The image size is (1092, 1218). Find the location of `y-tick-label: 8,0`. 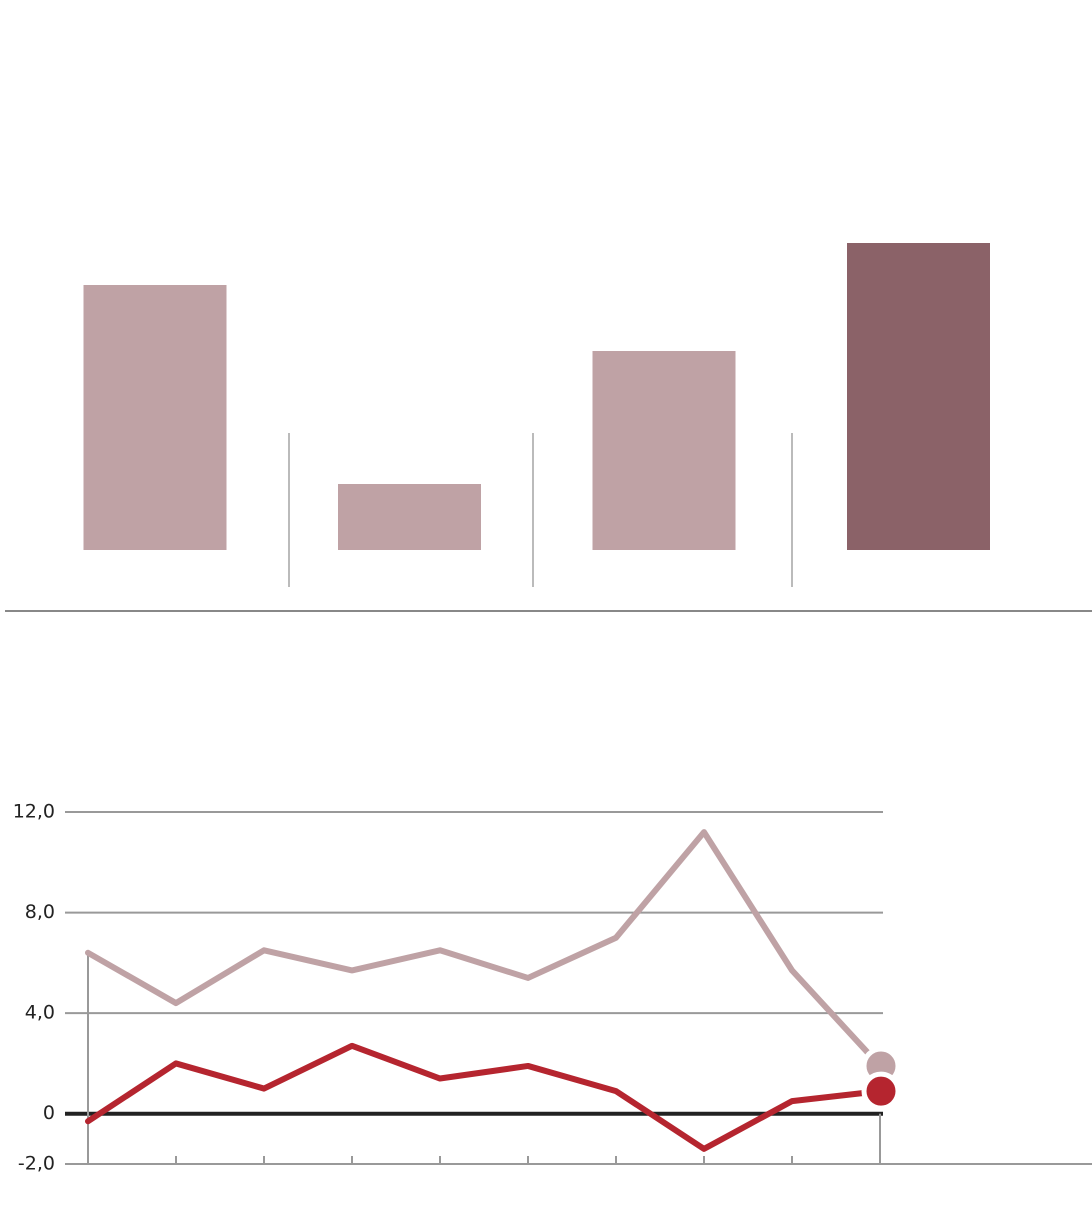

y-tick-label: 8,0 is located at coordinates (40, 912).